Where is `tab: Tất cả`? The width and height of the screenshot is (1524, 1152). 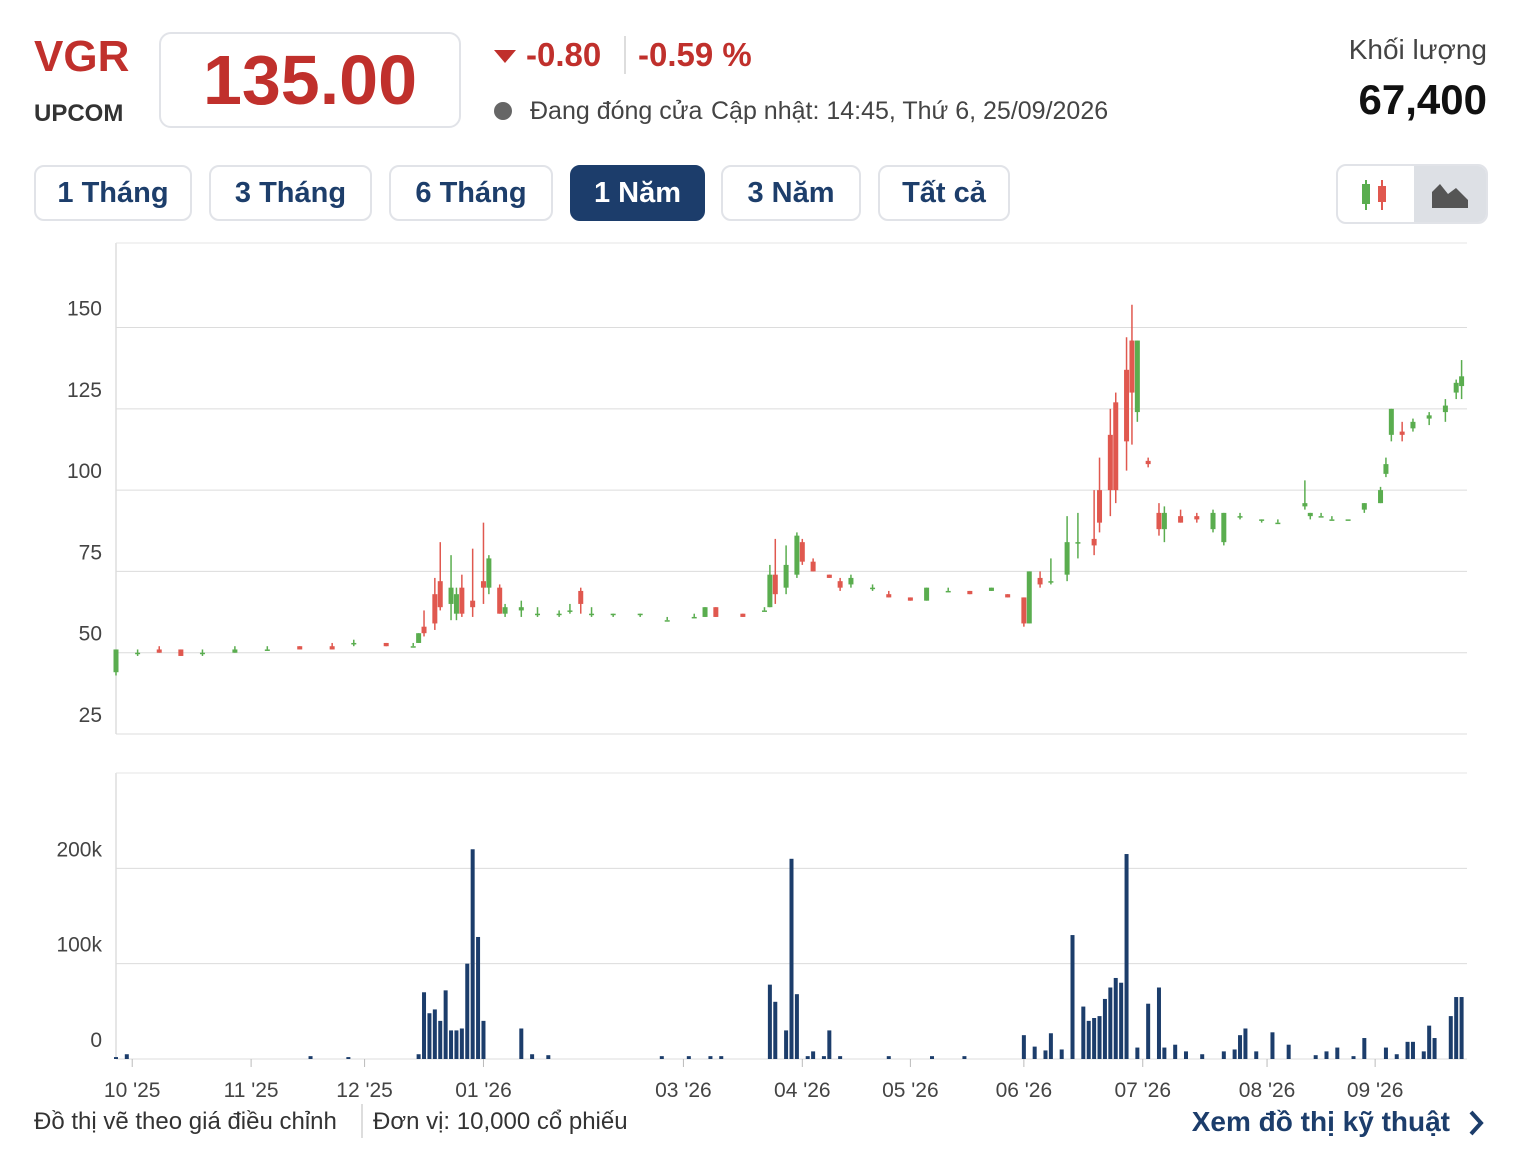
tab: Tất cả is located at coordinates (944, 193).